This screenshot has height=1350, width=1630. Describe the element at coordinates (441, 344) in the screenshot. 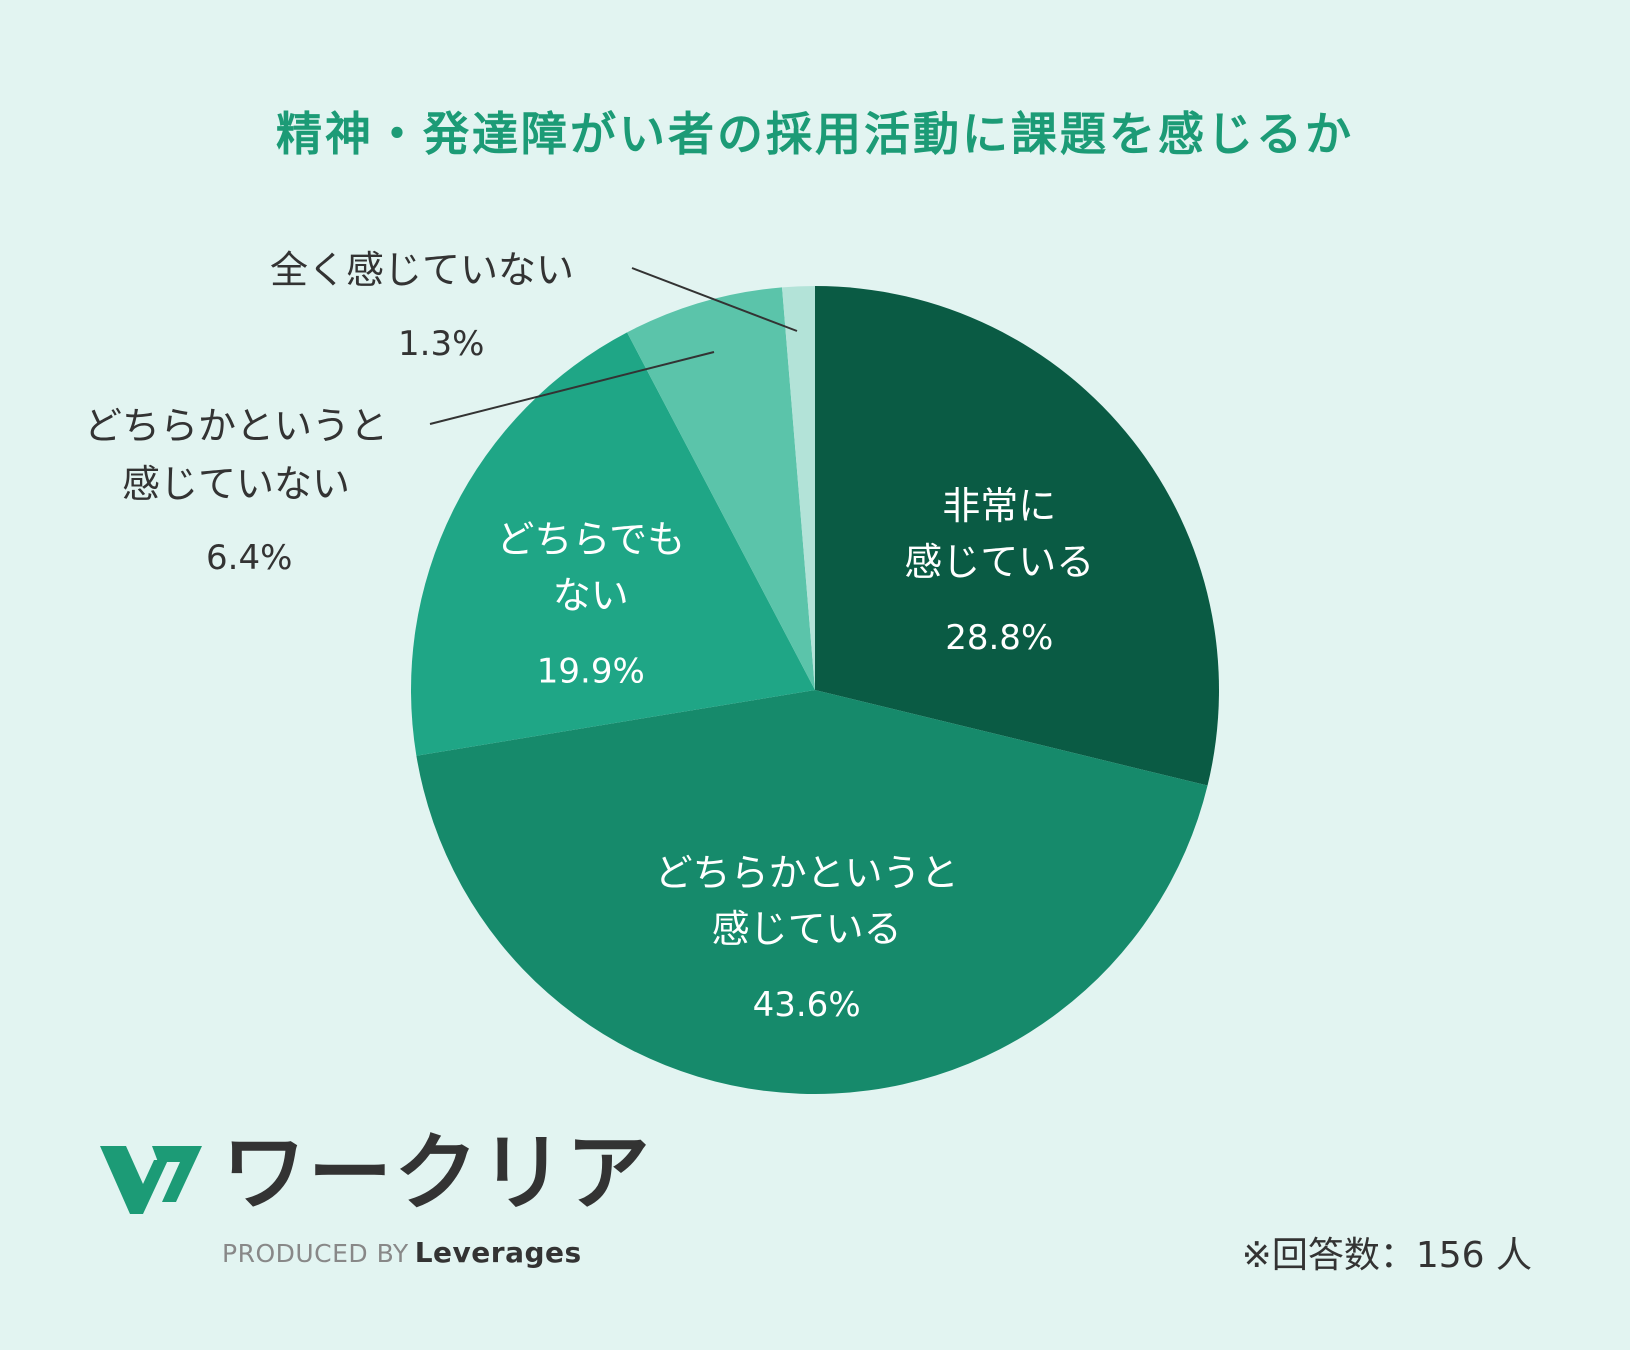

I see `slice-5-value: 1.3%` at that location.